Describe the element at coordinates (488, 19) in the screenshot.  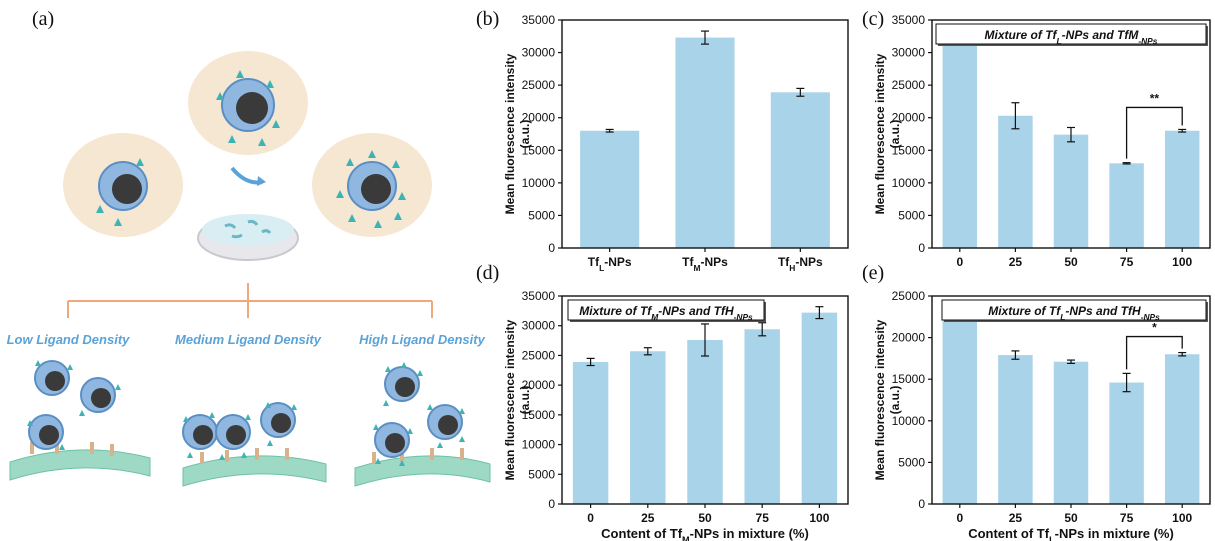
I see `panel-label-b: (b)` at that location.